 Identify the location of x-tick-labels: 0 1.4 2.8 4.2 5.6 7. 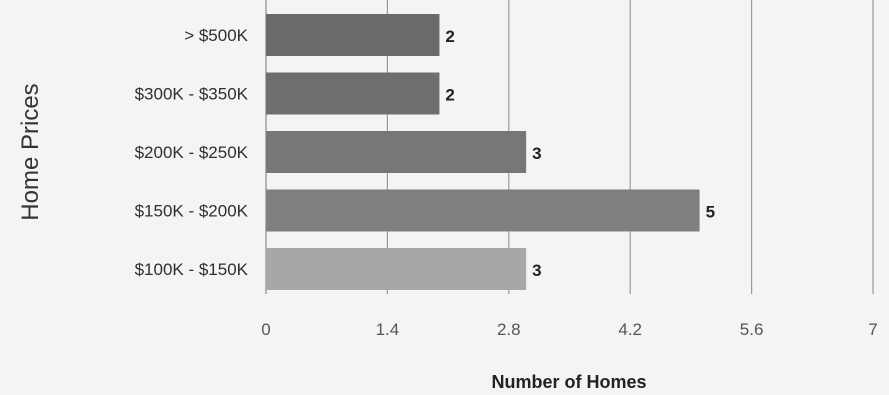
(569, 329).